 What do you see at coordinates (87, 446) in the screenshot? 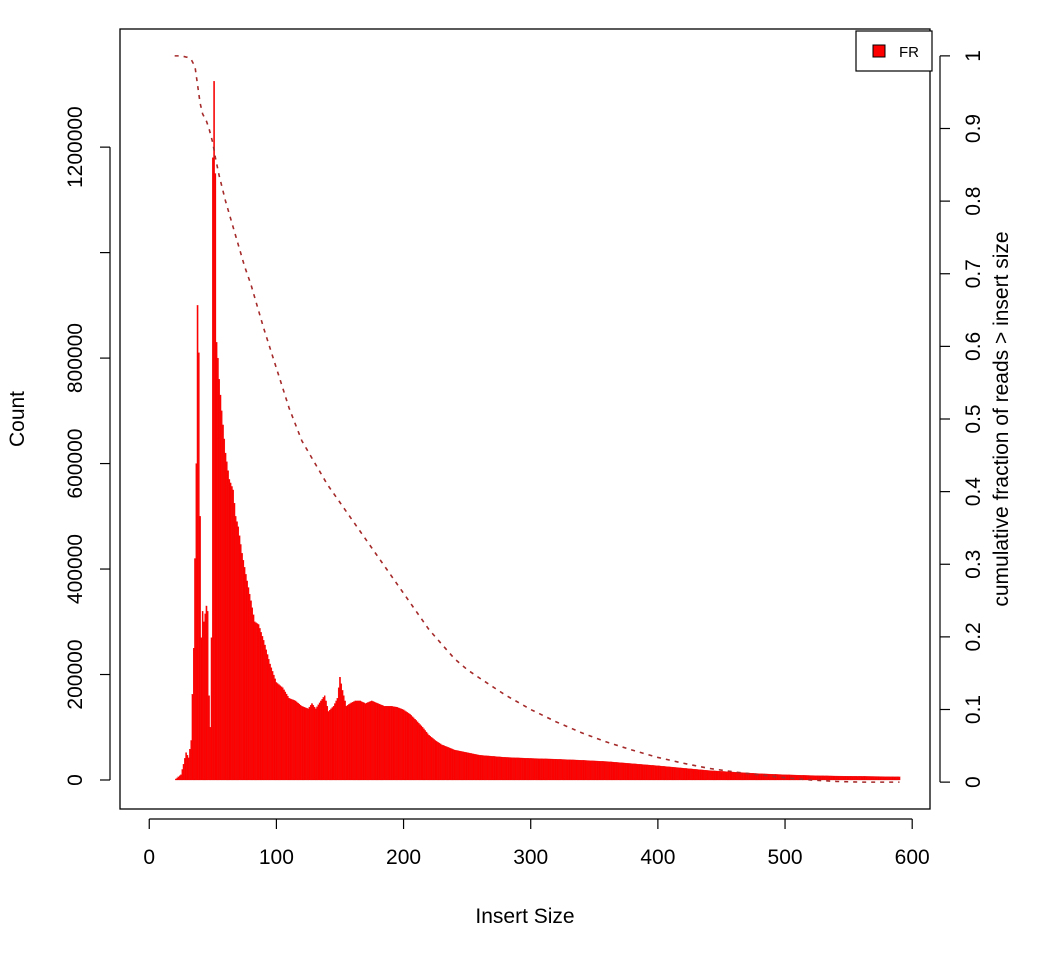
I see `y-axis-left: 0 200000 400000 600000 800000 1200000` at bounding box center [87, 446].